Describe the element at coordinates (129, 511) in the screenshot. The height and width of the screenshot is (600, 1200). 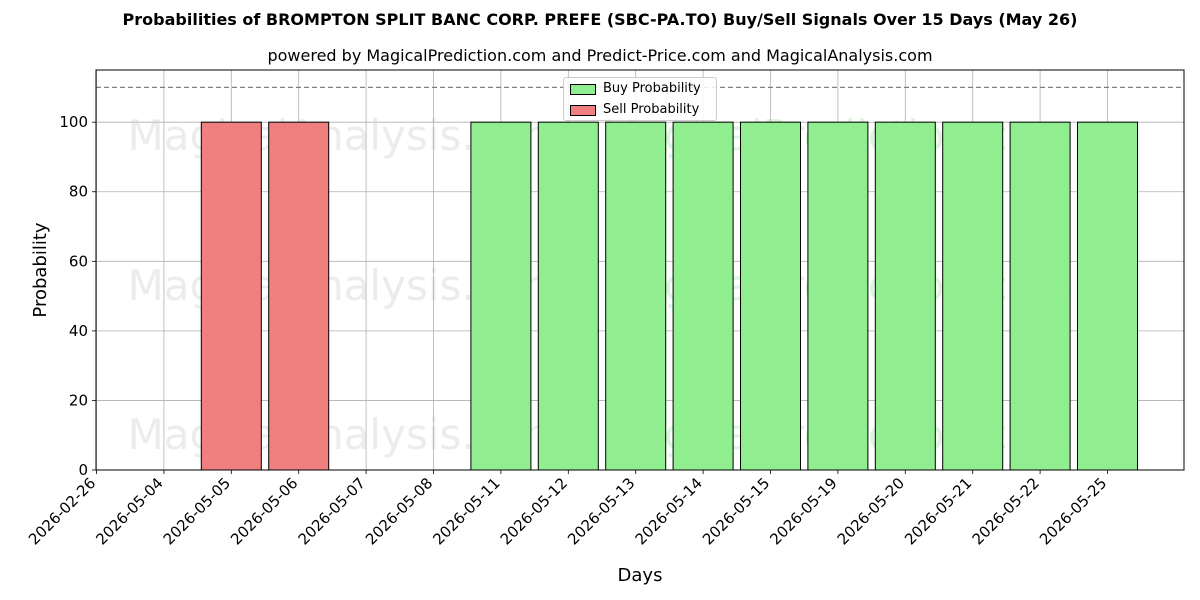
I see `x-tick-label: 2026-05-04` at that location.